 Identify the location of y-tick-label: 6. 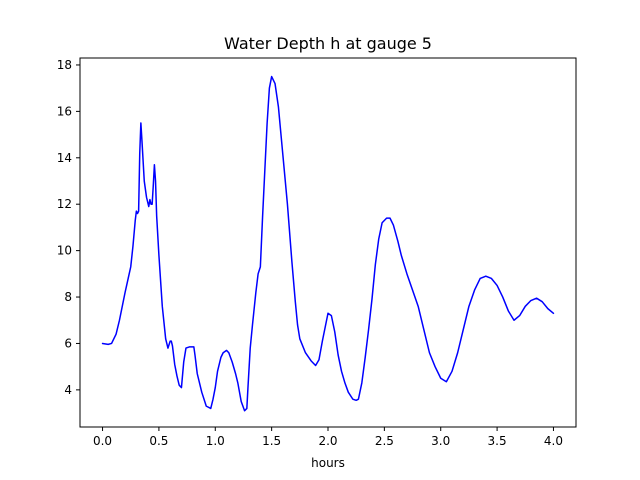
(68, 343).